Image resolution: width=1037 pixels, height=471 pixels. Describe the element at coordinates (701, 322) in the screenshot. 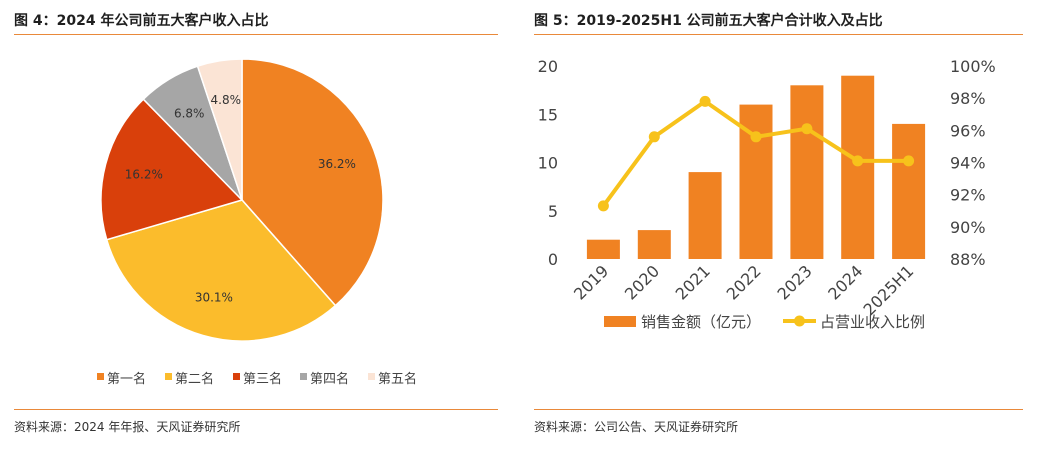

I see `combo-legend-bar-label: 销售金额（亿元）` at that location.